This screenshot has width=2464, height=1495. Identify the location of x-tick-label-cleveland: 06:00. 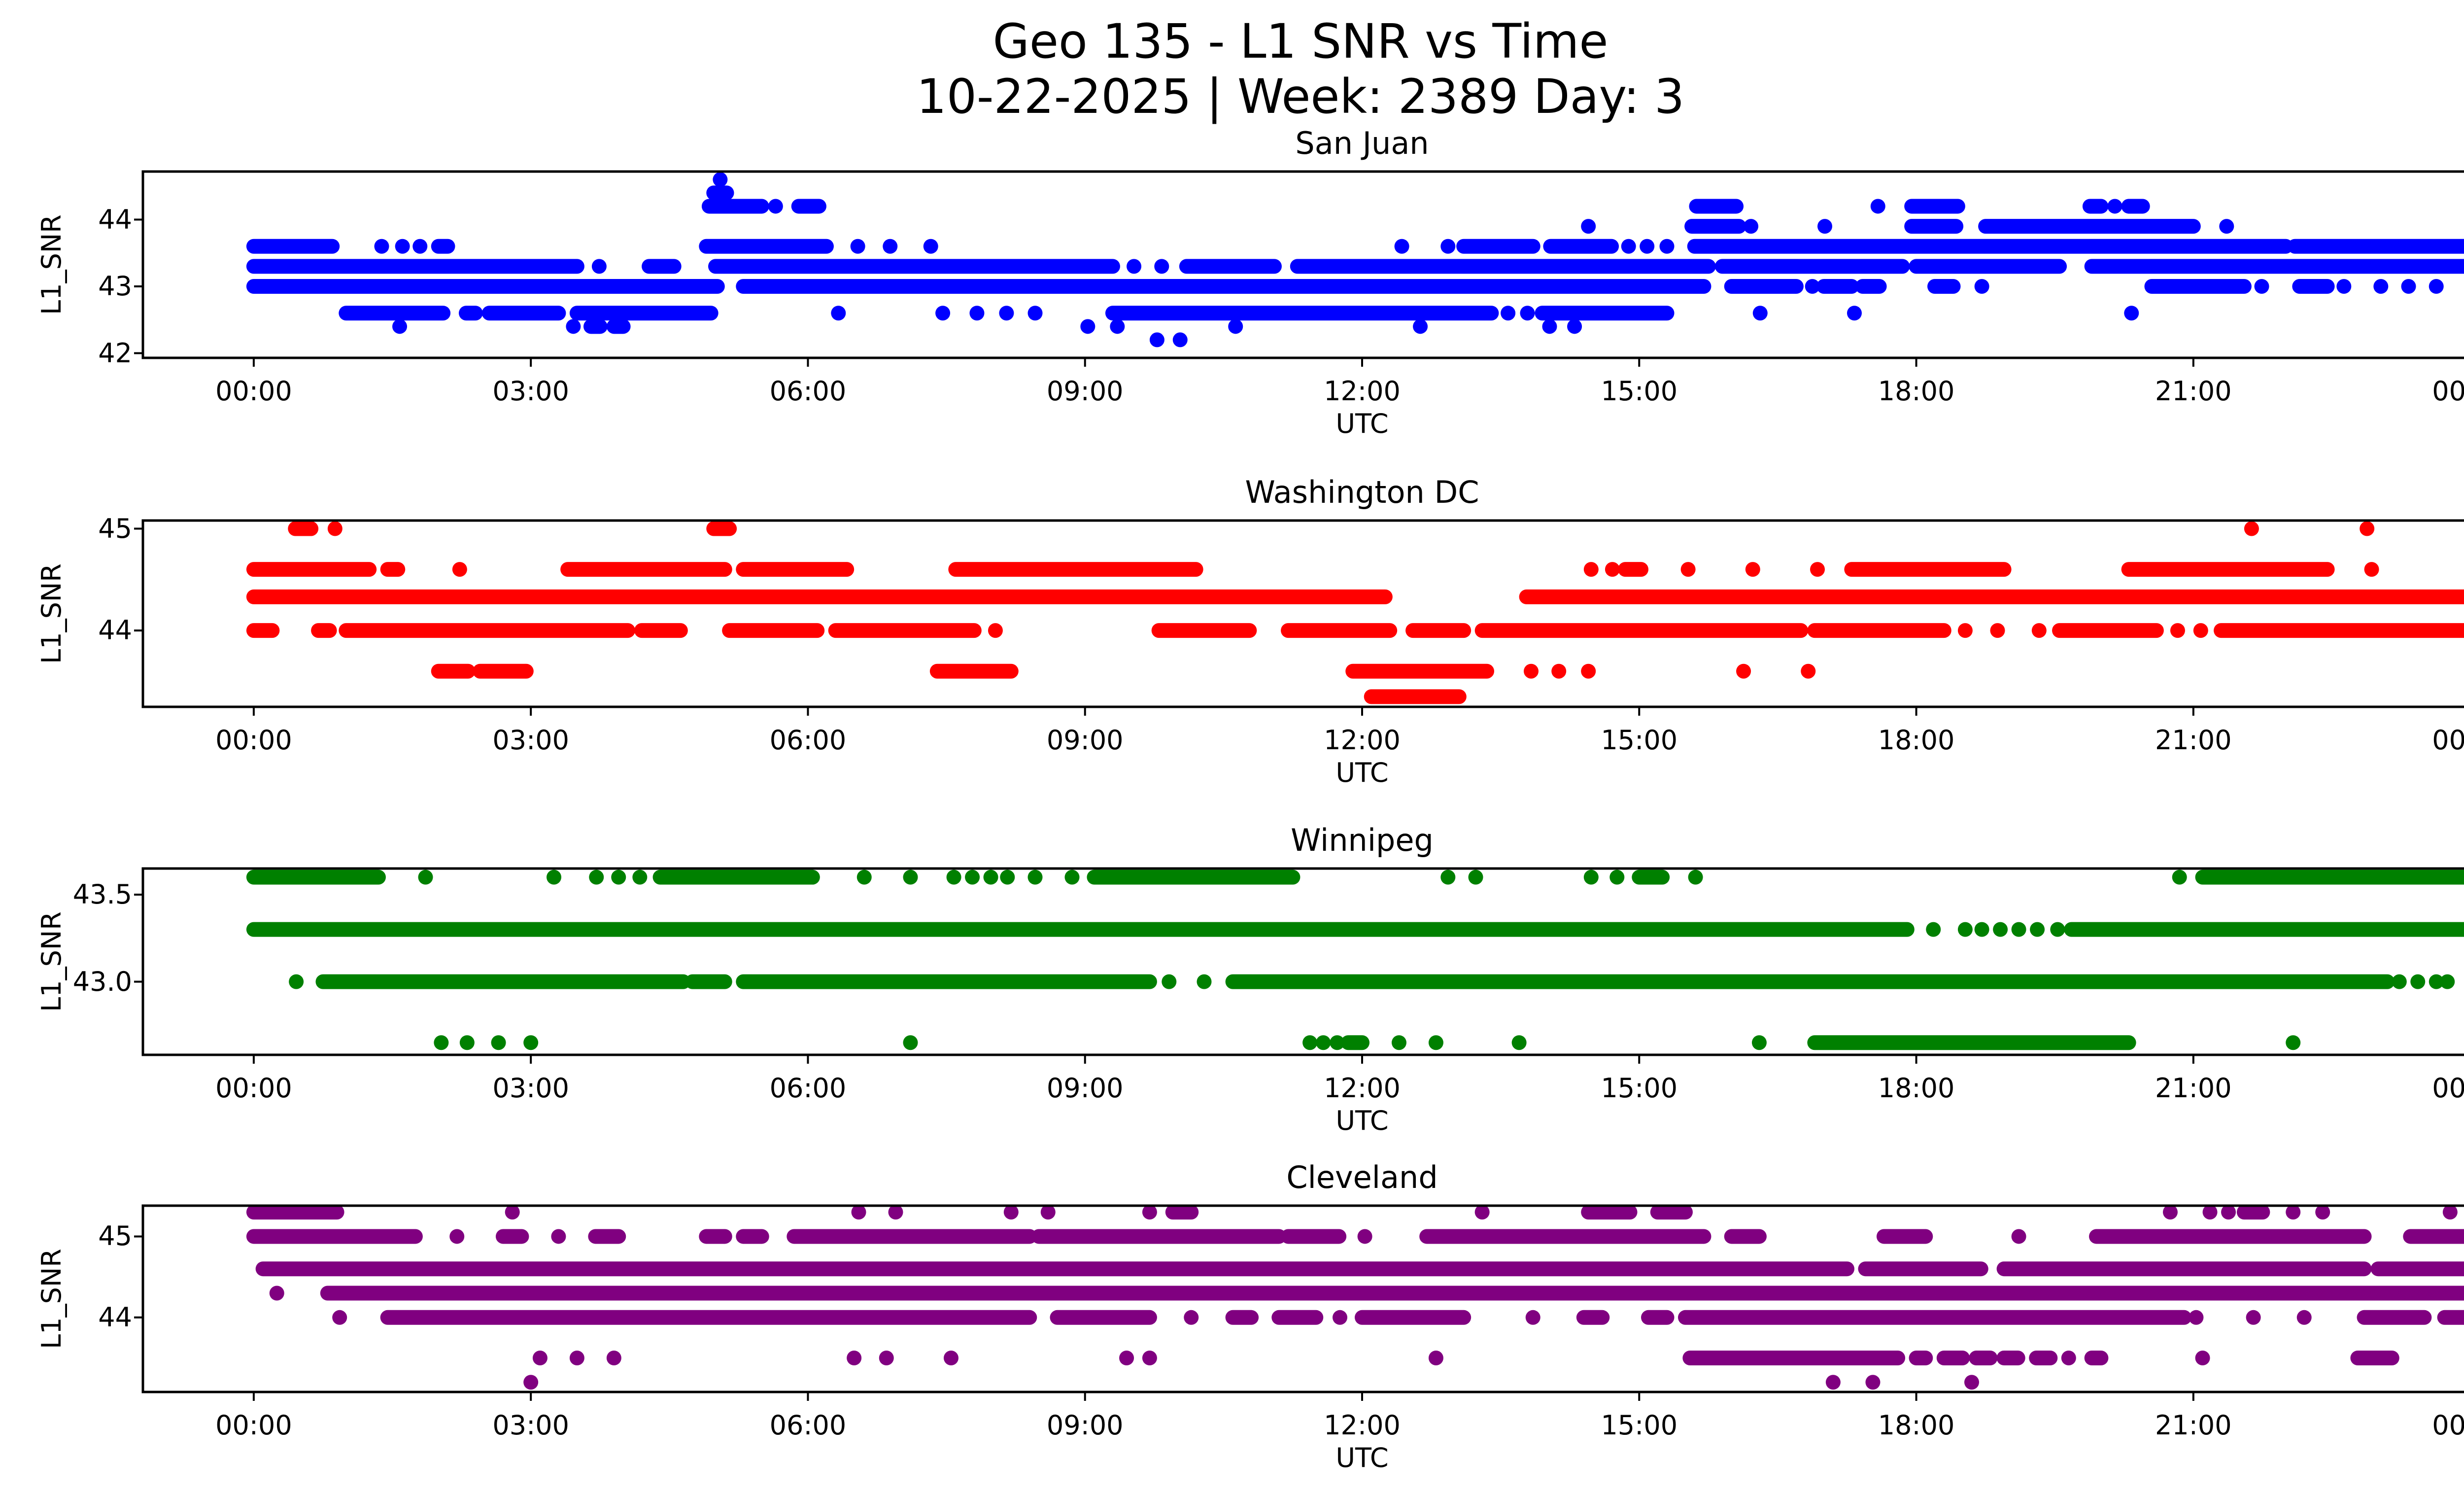
(808, 1425).